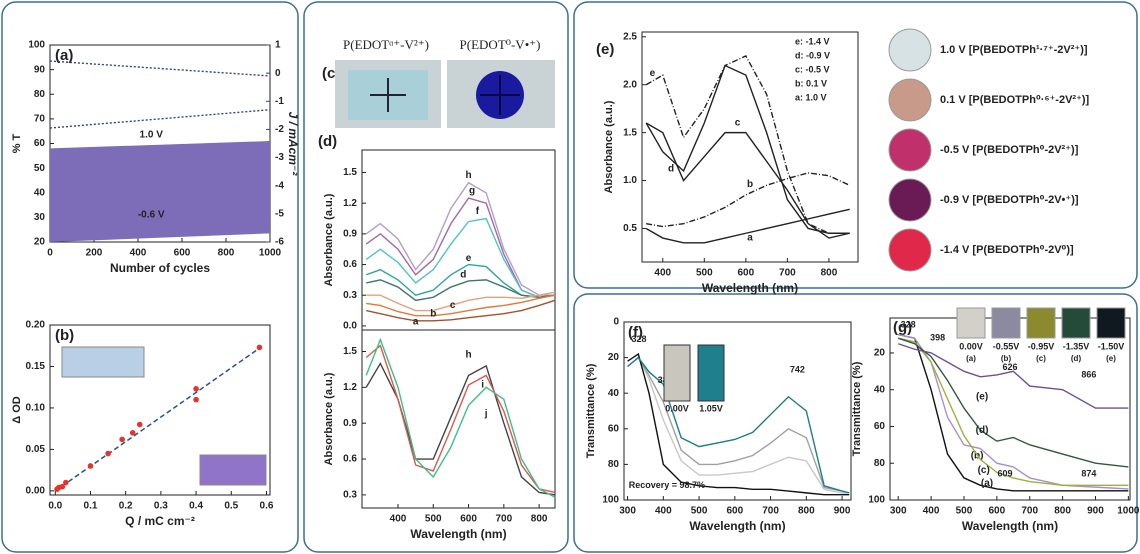 This screenshot has height=554, width=1140. I want to click on y-tick-label: 0.10, so click(36, 408).